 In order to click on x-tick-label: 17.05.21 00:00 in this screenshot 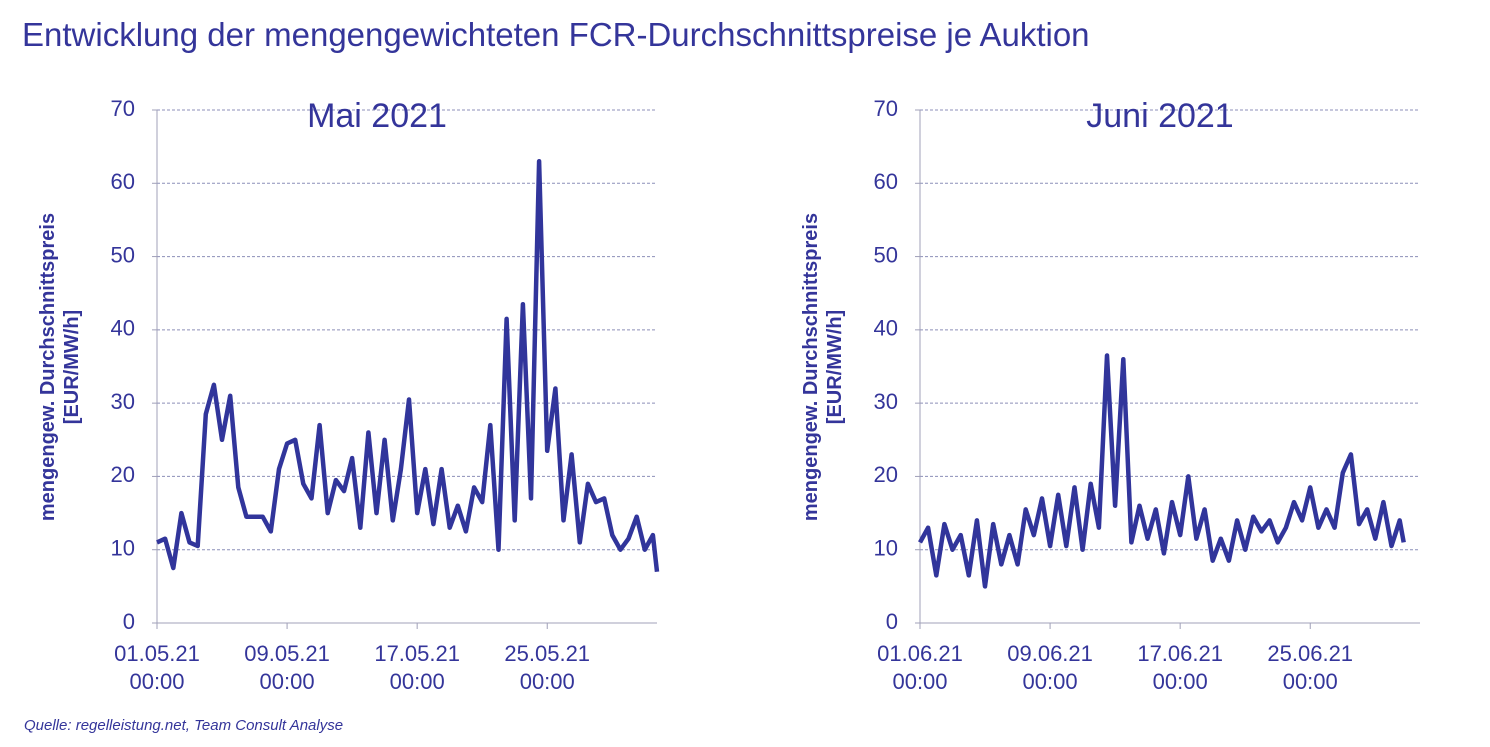, I will do `click(417, 667)`.